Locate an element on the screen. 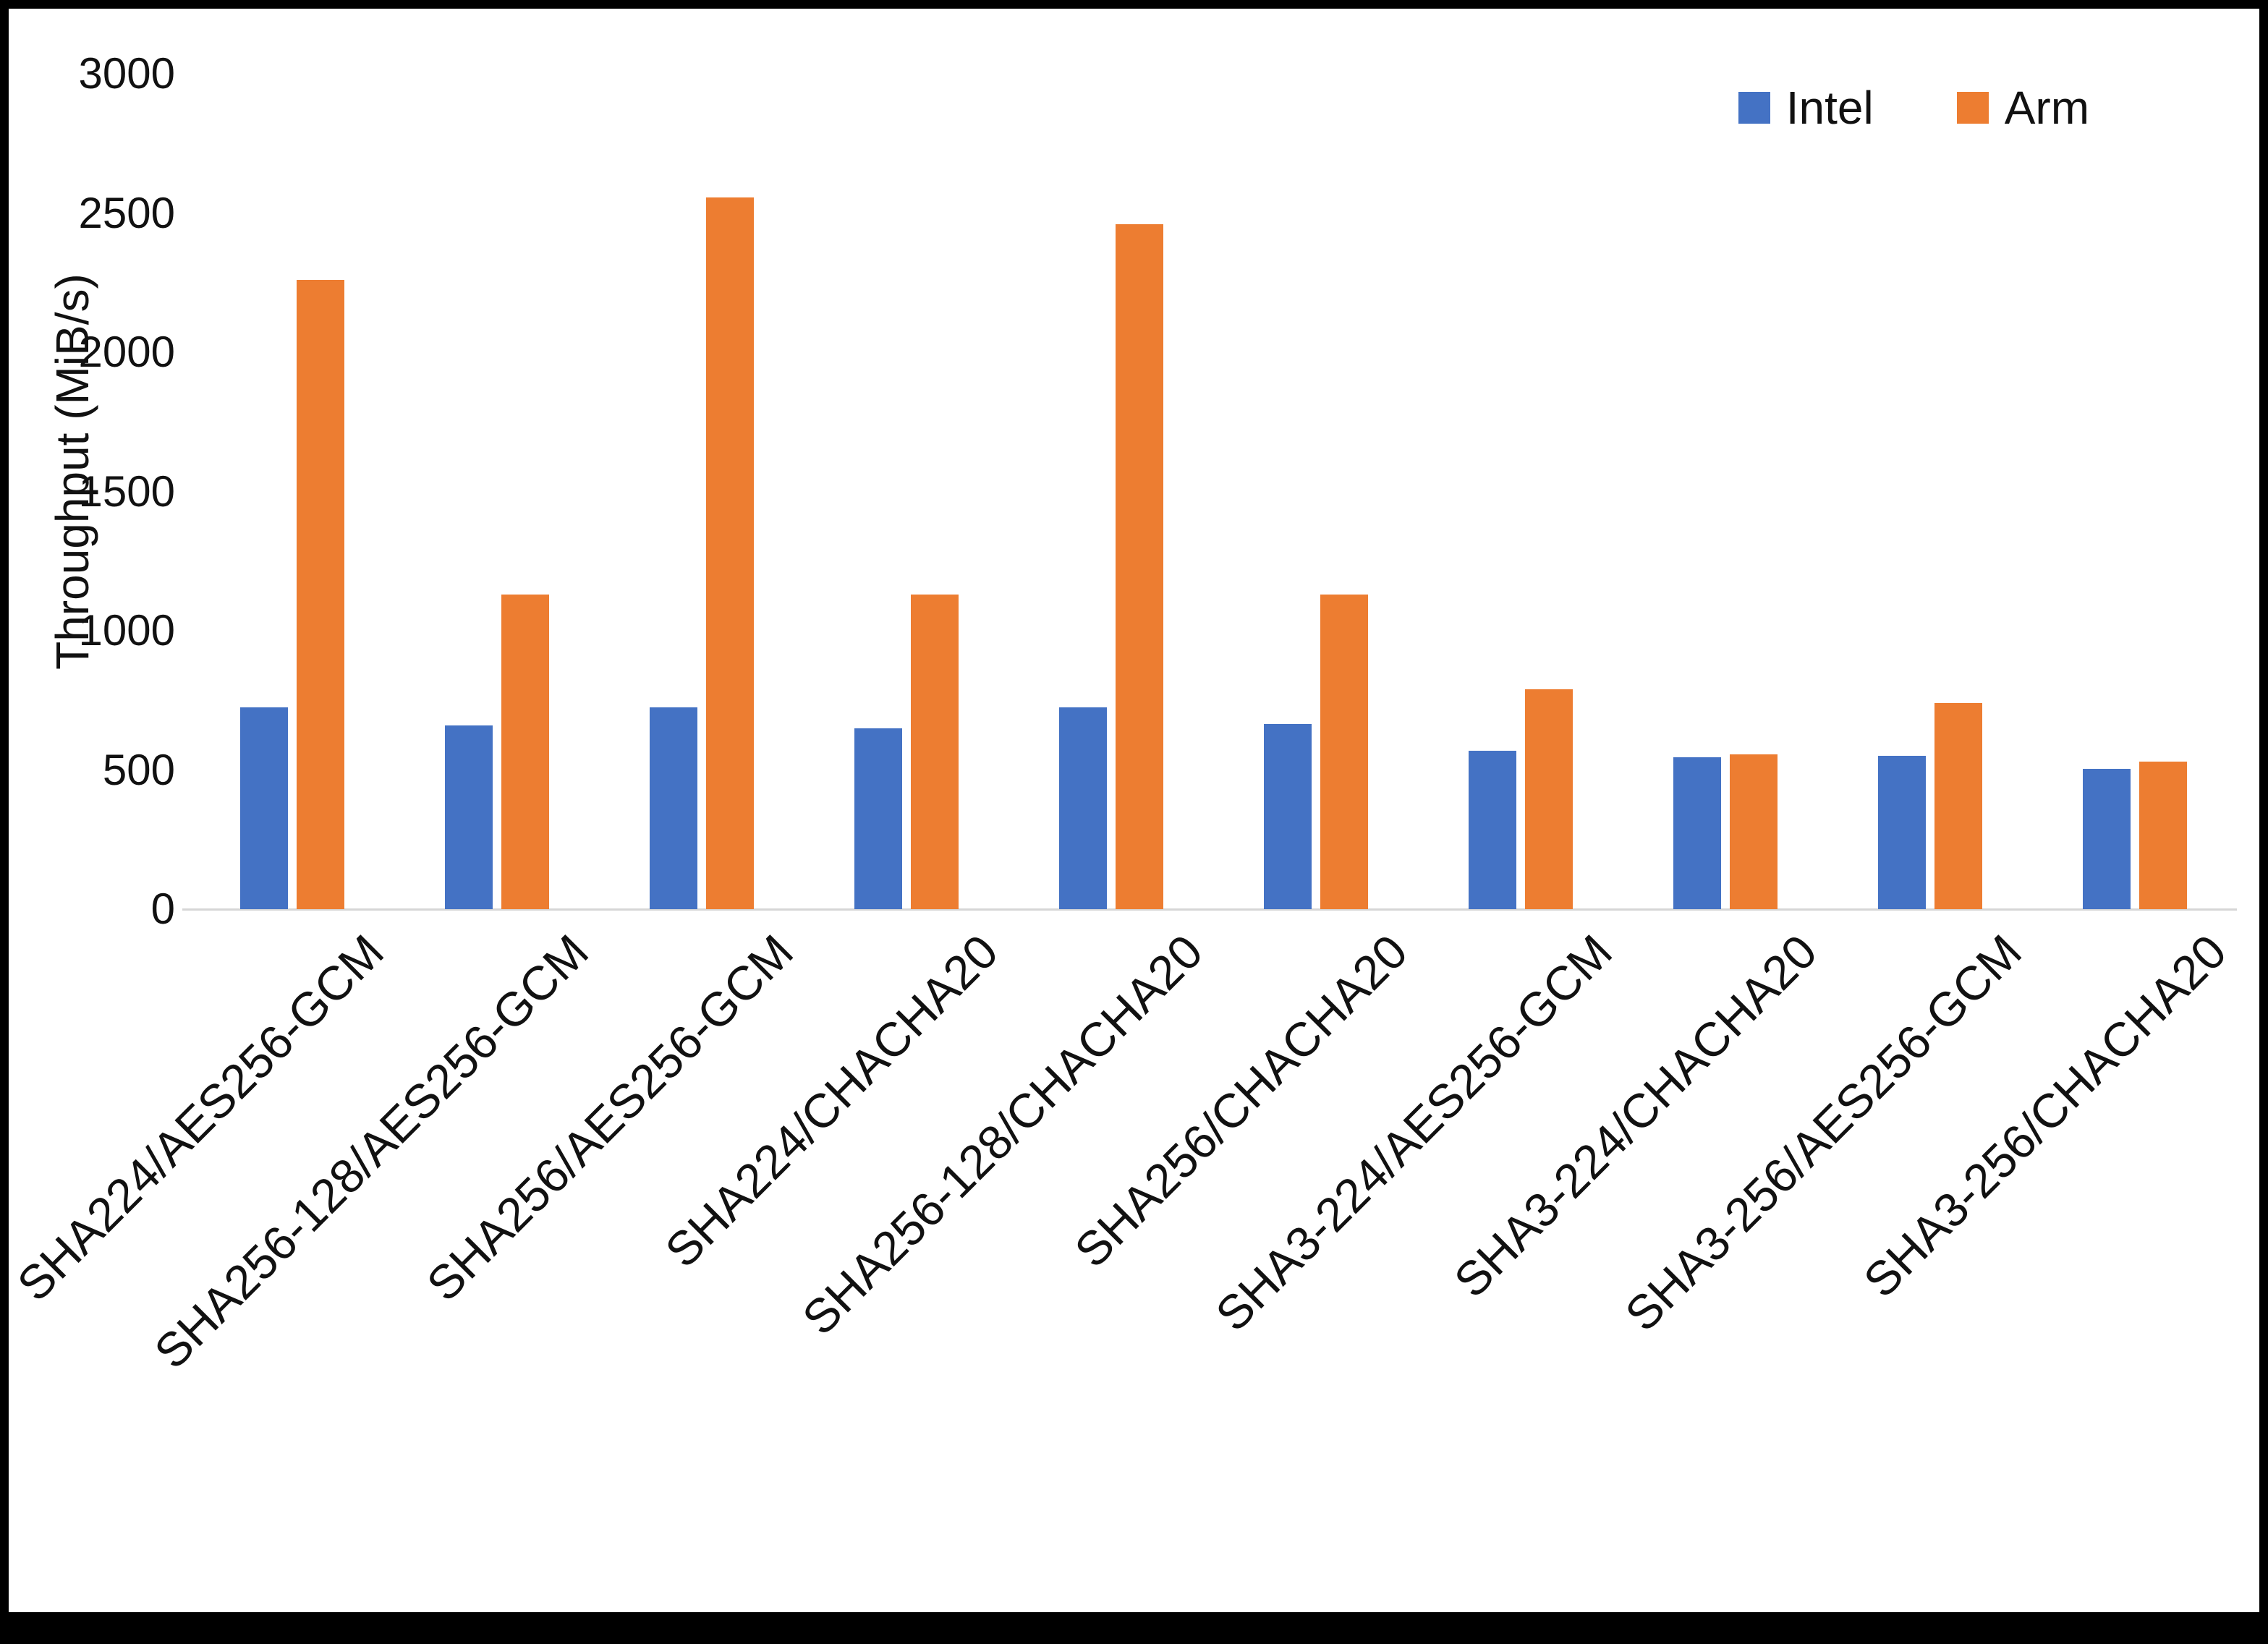 Image resolution: width=2268 pixels, height=1644 pixels. legend: Intel Arm is located at coordinates (1914, 108).